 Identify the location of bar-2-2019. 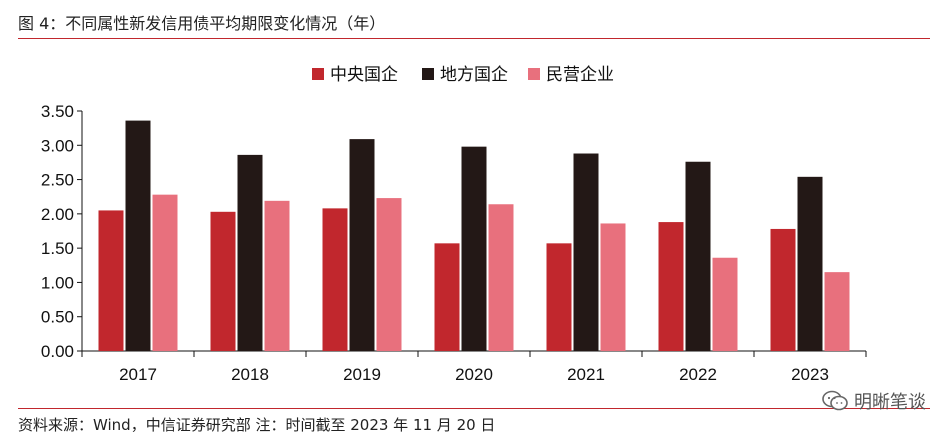
(362, 245).